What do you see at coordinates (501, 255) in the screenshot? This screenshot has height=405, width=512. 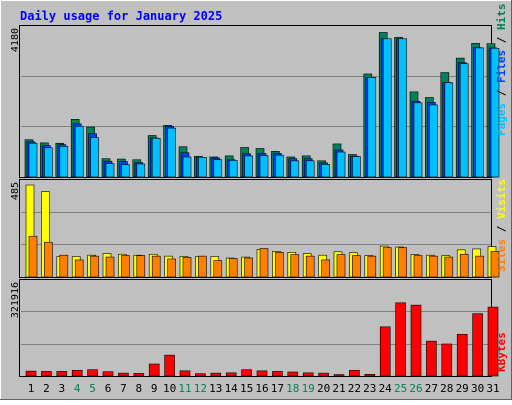 I see `legend-sites: Sites` at bounding box center [501, 255].